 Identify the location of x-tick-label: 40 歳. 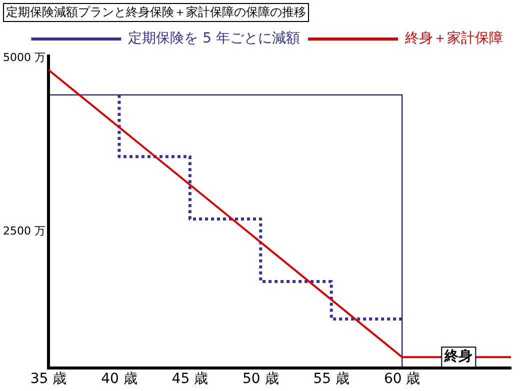
(119, 379).